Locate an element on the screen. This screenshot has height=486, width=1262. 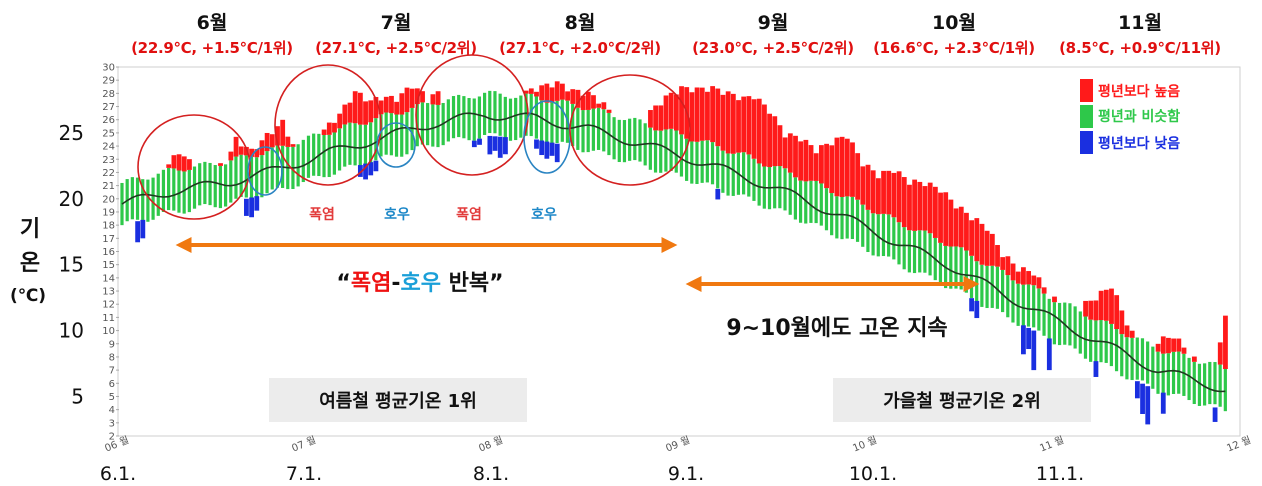
y-axis-unit: (℃) is located at coordinates (28, 296).